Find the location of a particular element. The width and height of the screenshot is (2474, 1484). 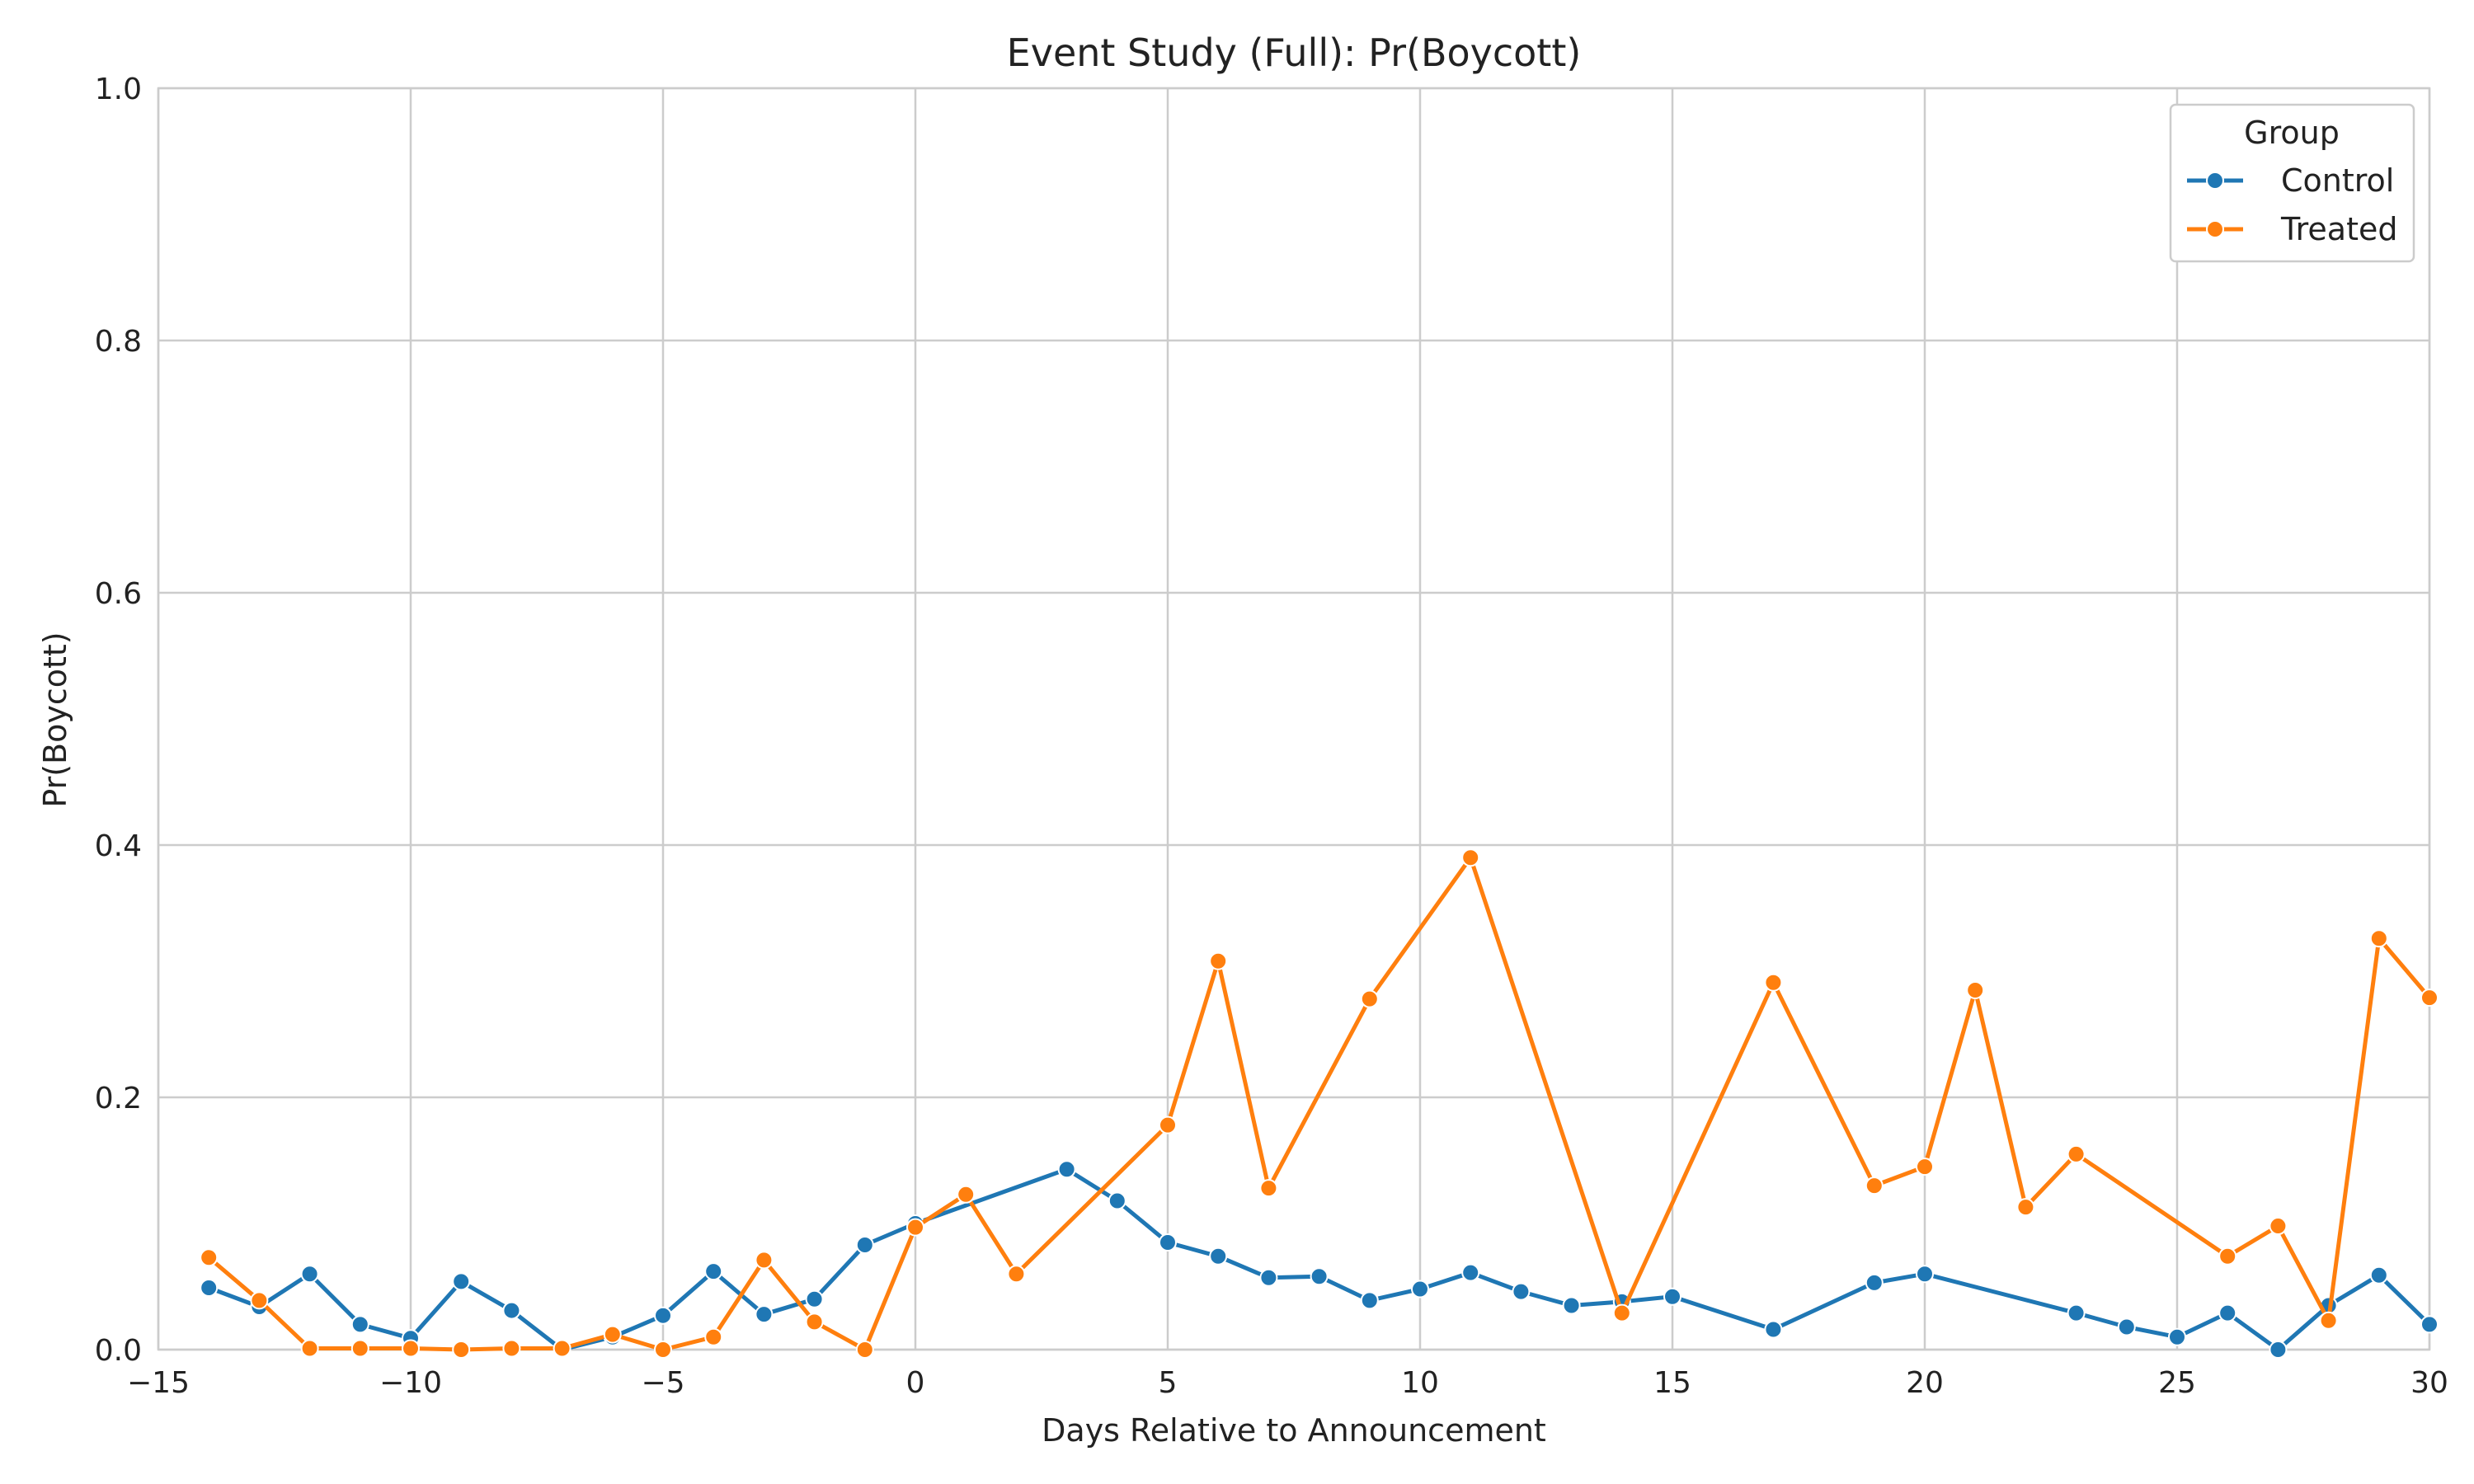

legend-label-control: Control is located at coordinates (2337, 180).